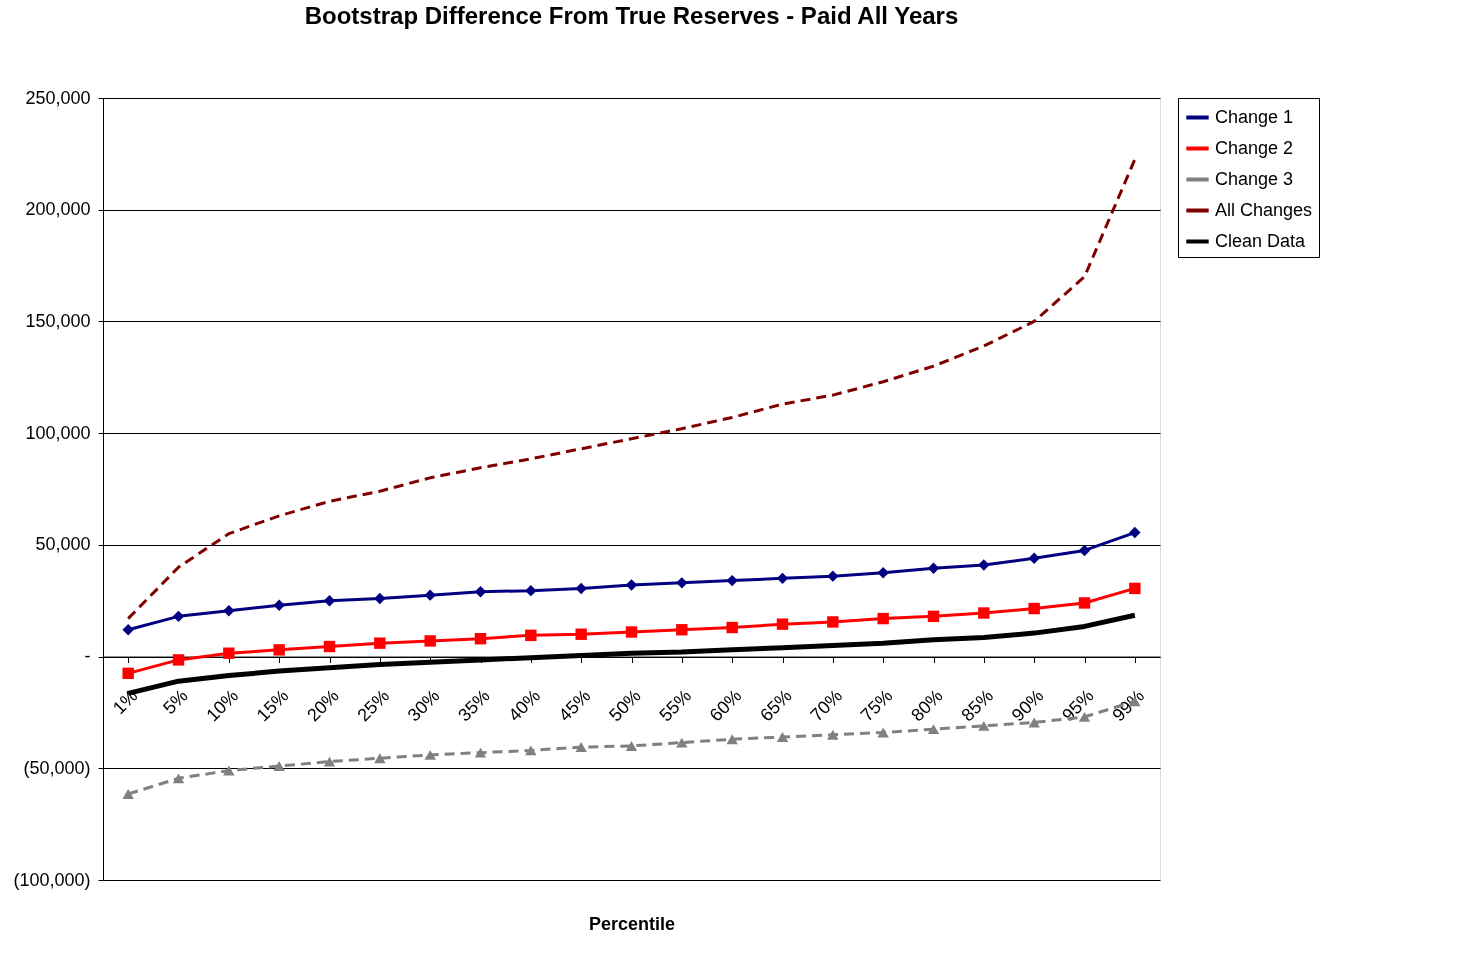 This screenshot has width=1458, height=956. I want to click on x-tick-label: 45%, so click(574, 705).